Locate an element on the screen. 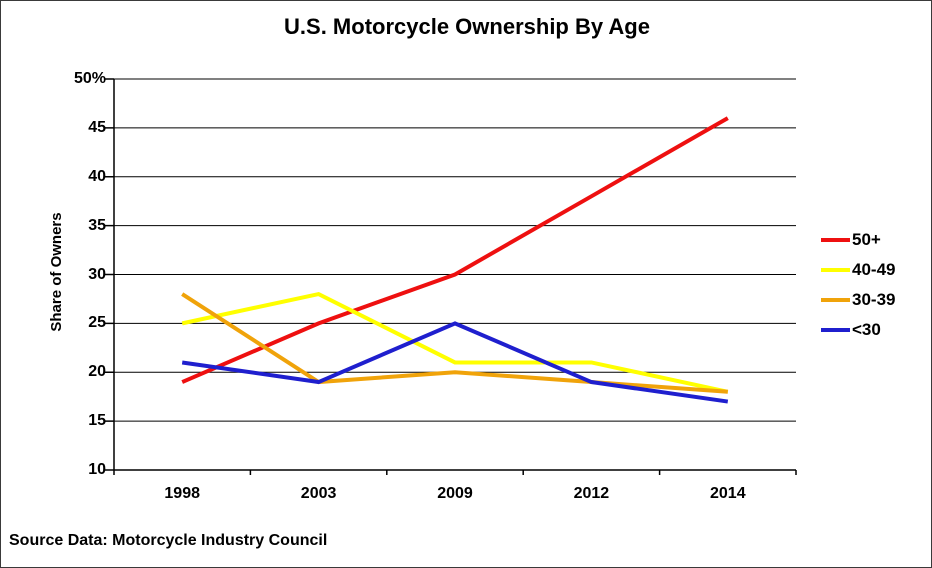 The width and height of the screenshot is (932, 568). legend-item-50+: 50+ is located at coordinates (858, 240).